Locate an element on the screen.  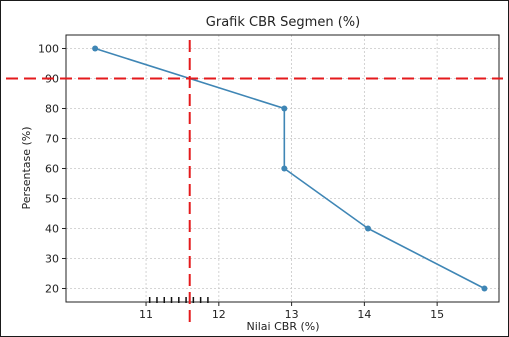
y-tick-label: 30 is located at coordinates (52, 259).